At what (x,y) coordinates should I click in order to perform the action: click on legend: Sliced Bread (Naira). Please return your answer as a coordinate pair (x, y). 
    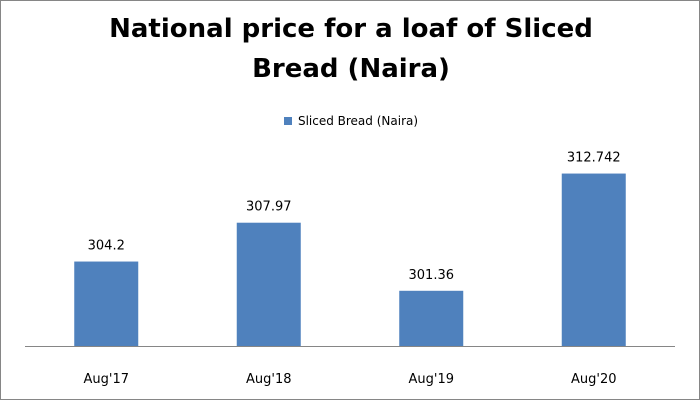
    Looking at the image, I should click on (350, 121).